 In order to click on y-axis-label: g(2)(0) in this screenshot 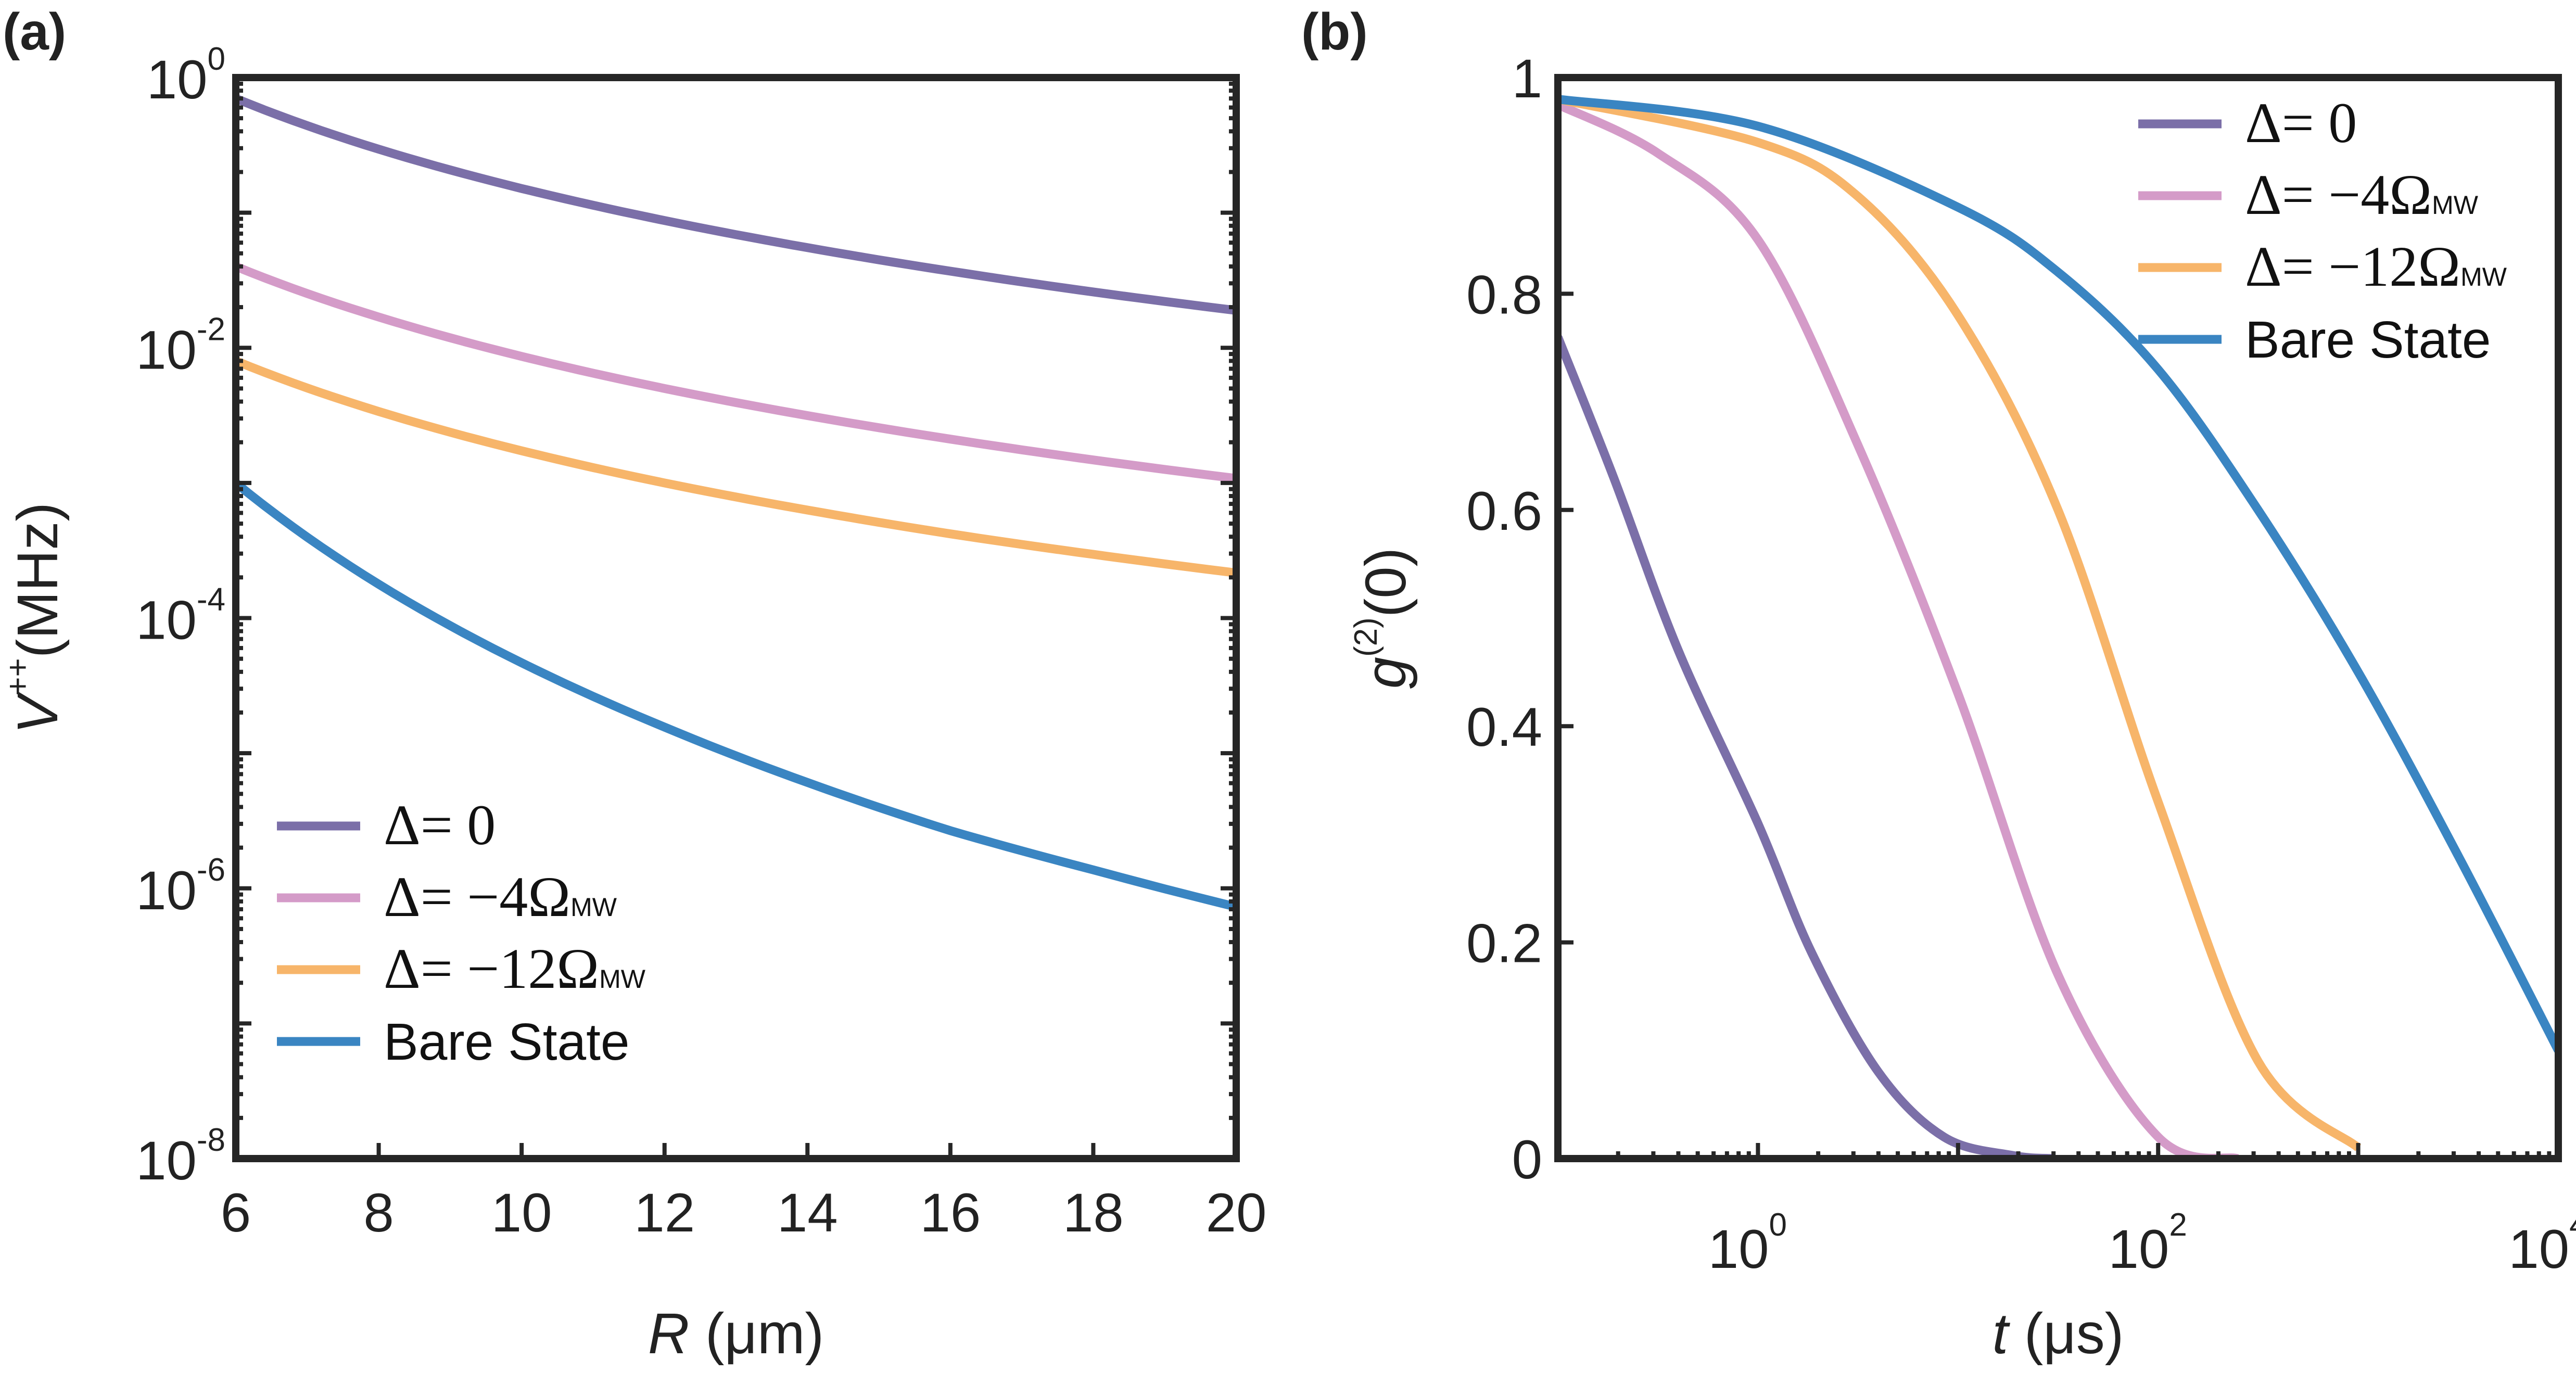, I will do `click(1383, 618)`.